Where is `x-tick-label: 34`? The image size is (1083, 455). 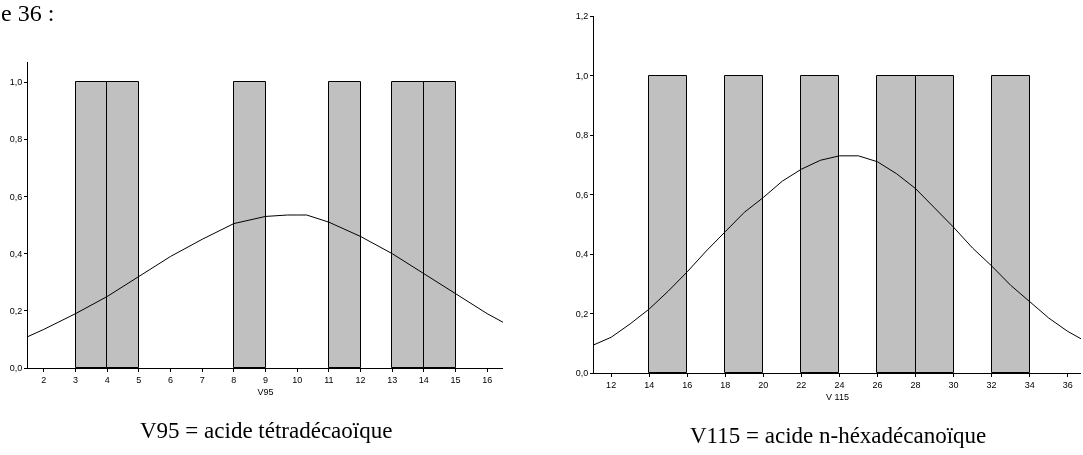 x-tick-label: 34 is located at coordinates (1029, 384).